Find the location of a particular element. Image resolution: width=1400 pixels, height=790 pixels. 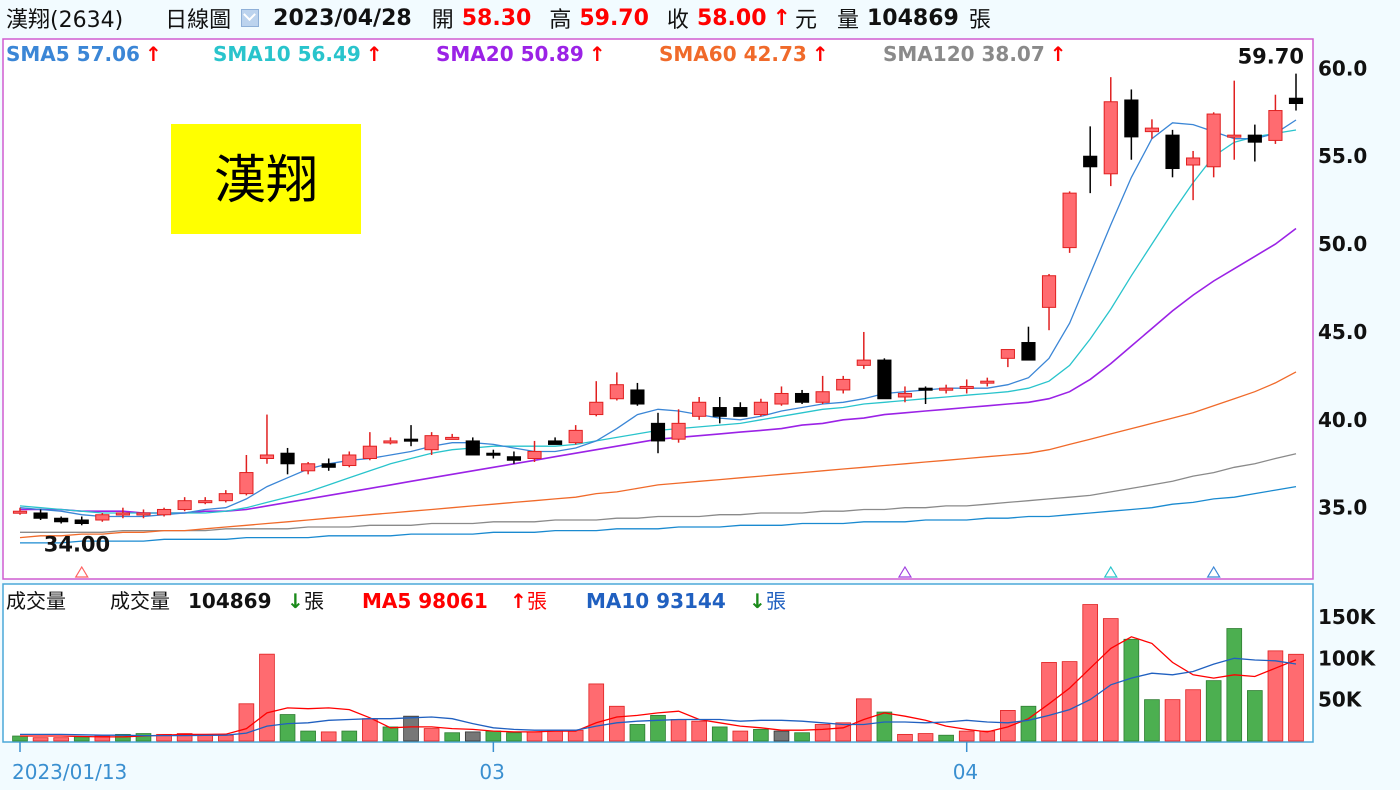

chevron-down-icon is located at coordinates (250, 18).